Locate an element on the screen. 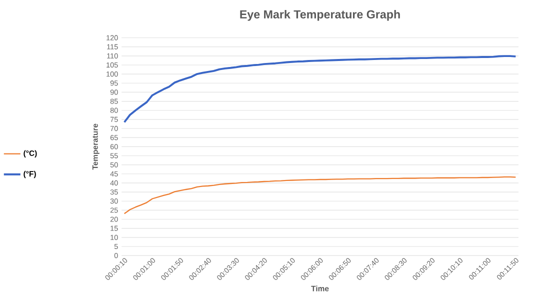 The height and width of the screenshot is (299, 533). chart-title: Eye Mark Temperature Graph is located at coordinates (320, 15).